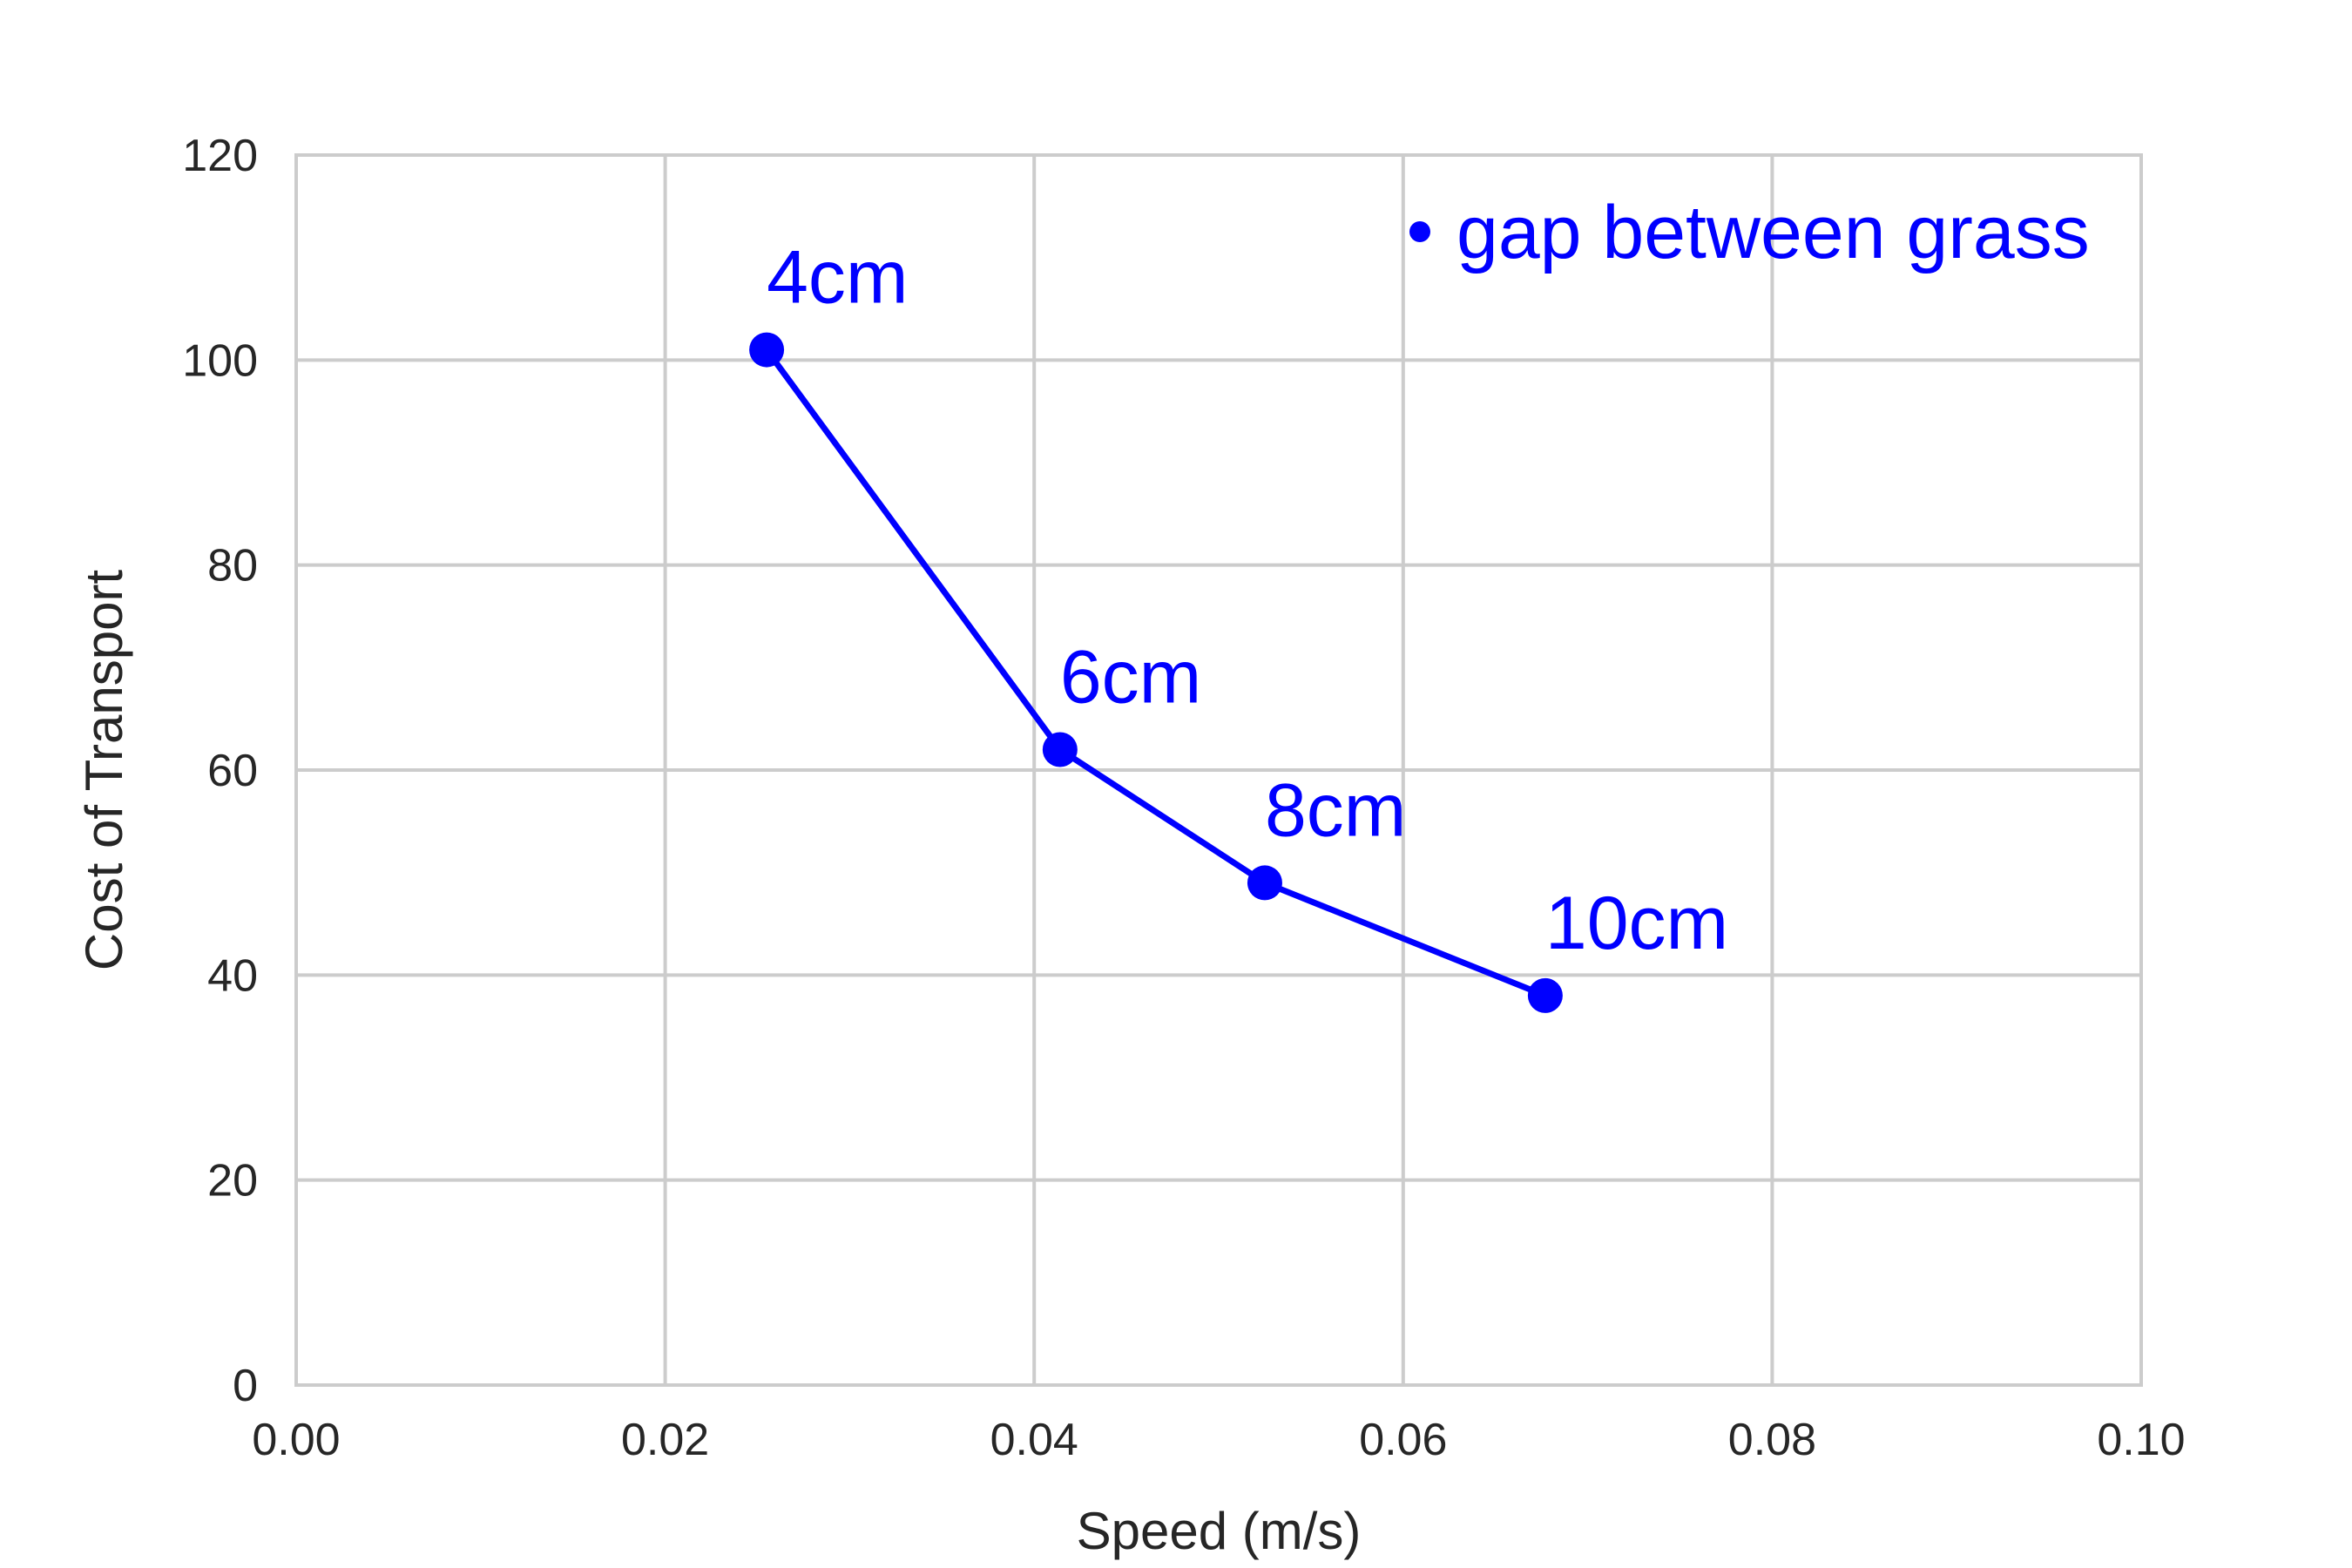 The width and height of the screenshot is (2352, 1568). What do you see at coordinates (1034, 1440) in the screenshot?
I see `x-tick-label: 0.04` at bounding box center [1034, 1440].